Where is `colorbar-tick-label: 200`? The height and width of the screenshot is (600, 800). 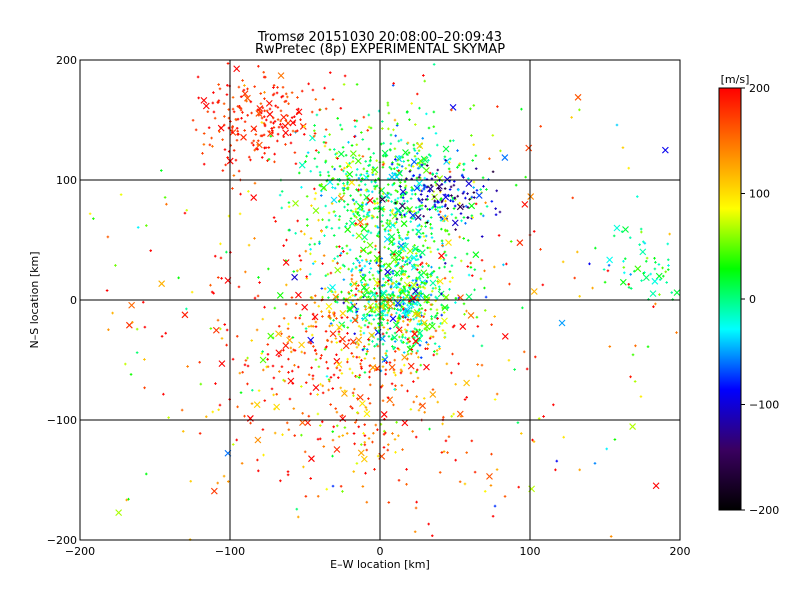
colorbar-tick-label: 200 is located at coordinates (759, 88).